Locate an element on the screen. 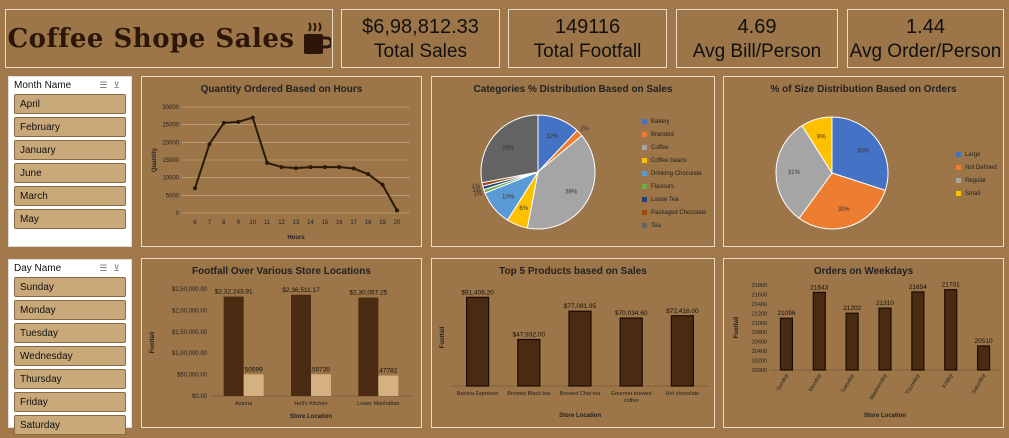 This screenshot has height=438, width=1009. x-tick-label: Barista Espresso is located at coordinates (478, 394).